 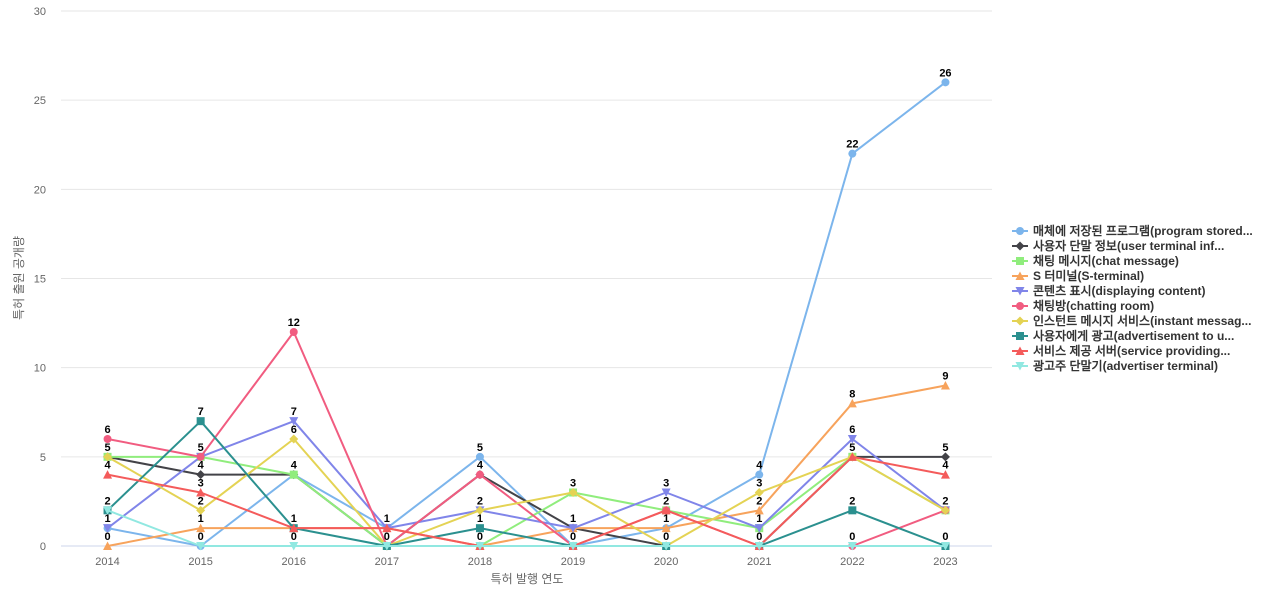 I want to click on legend-item: S 터미널(S-terminal), so click(x=1144, y=275).